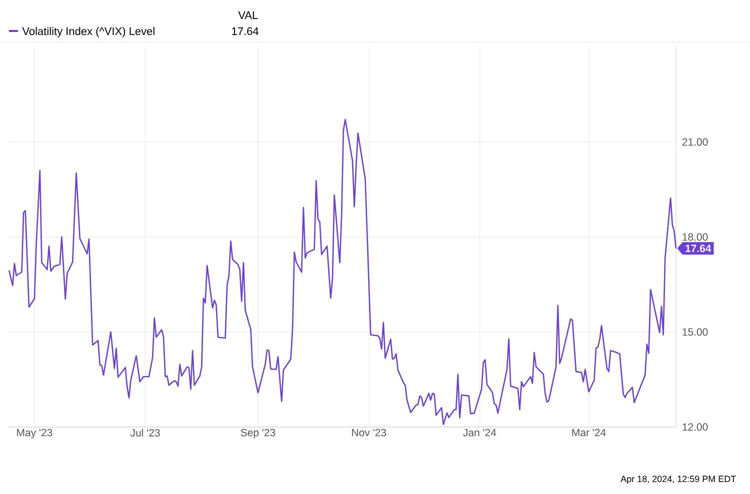 The height and width of the screenshot is (494, 750). I want to click on y-tick-label: 12.00, so click(695, 427).